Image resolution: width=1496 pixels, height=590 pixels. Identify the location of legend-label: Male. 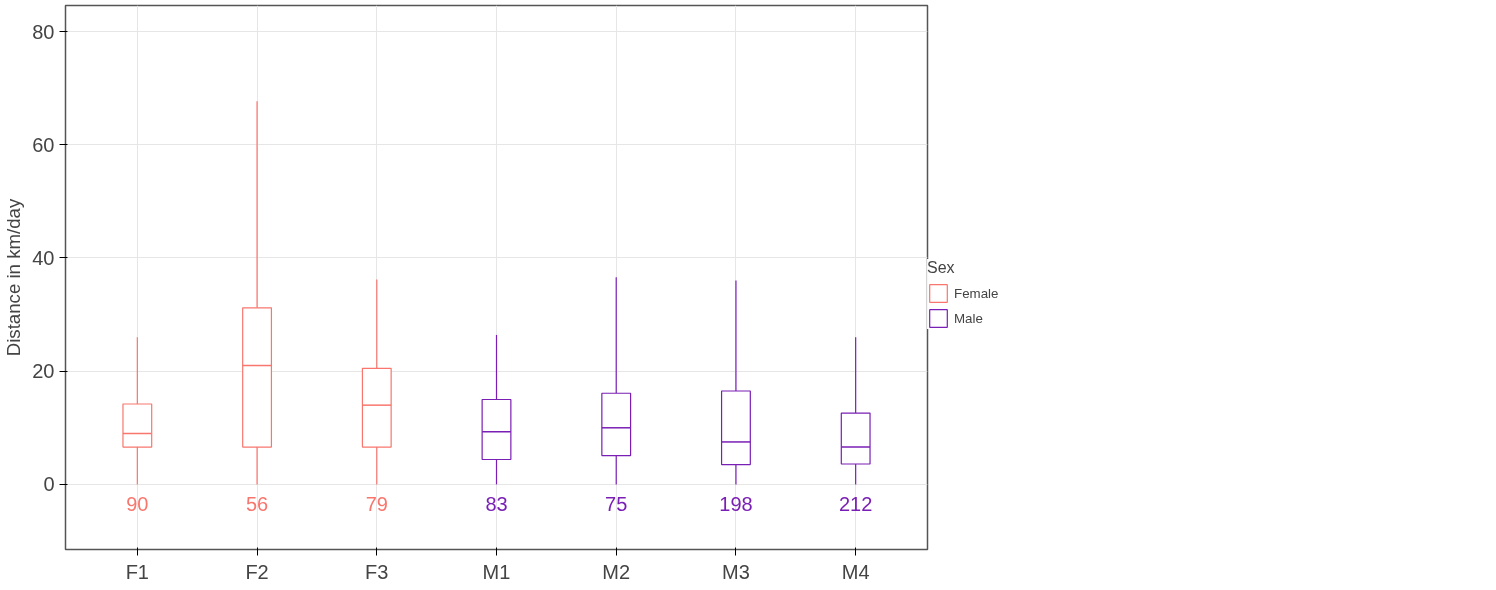
(969, 318).